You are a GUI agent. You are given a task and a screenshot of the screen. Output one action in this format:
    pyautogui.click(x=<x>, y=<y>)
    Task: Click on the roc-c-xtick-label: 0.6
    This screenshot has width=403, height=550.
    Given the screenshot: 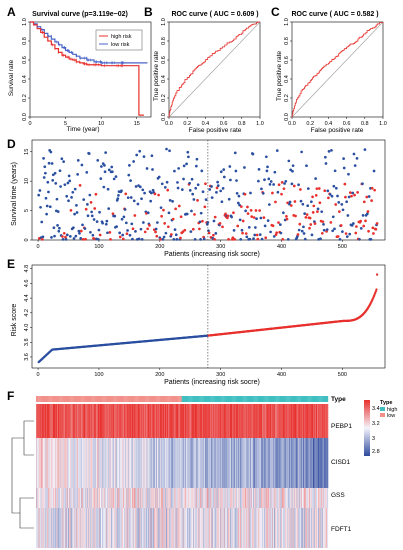 What is the action you would take?
    pyautogui.click(x=347, y=124)
    